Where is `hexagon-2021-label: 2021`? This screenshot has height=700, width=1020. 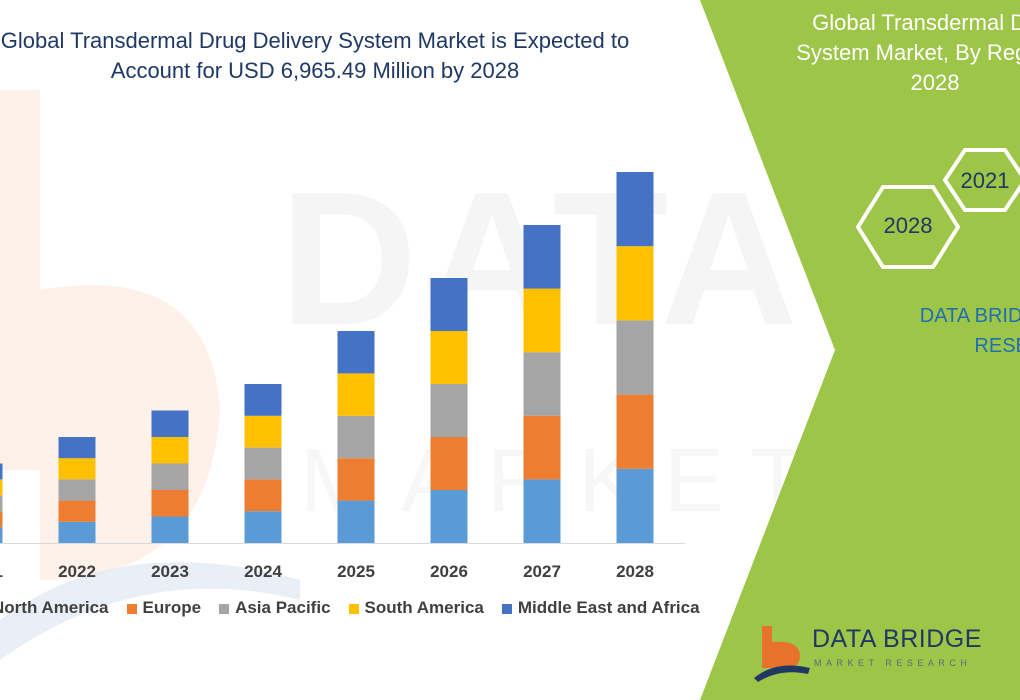
hexagon-2021-label: 2021 is located at coordinates (985, 180).